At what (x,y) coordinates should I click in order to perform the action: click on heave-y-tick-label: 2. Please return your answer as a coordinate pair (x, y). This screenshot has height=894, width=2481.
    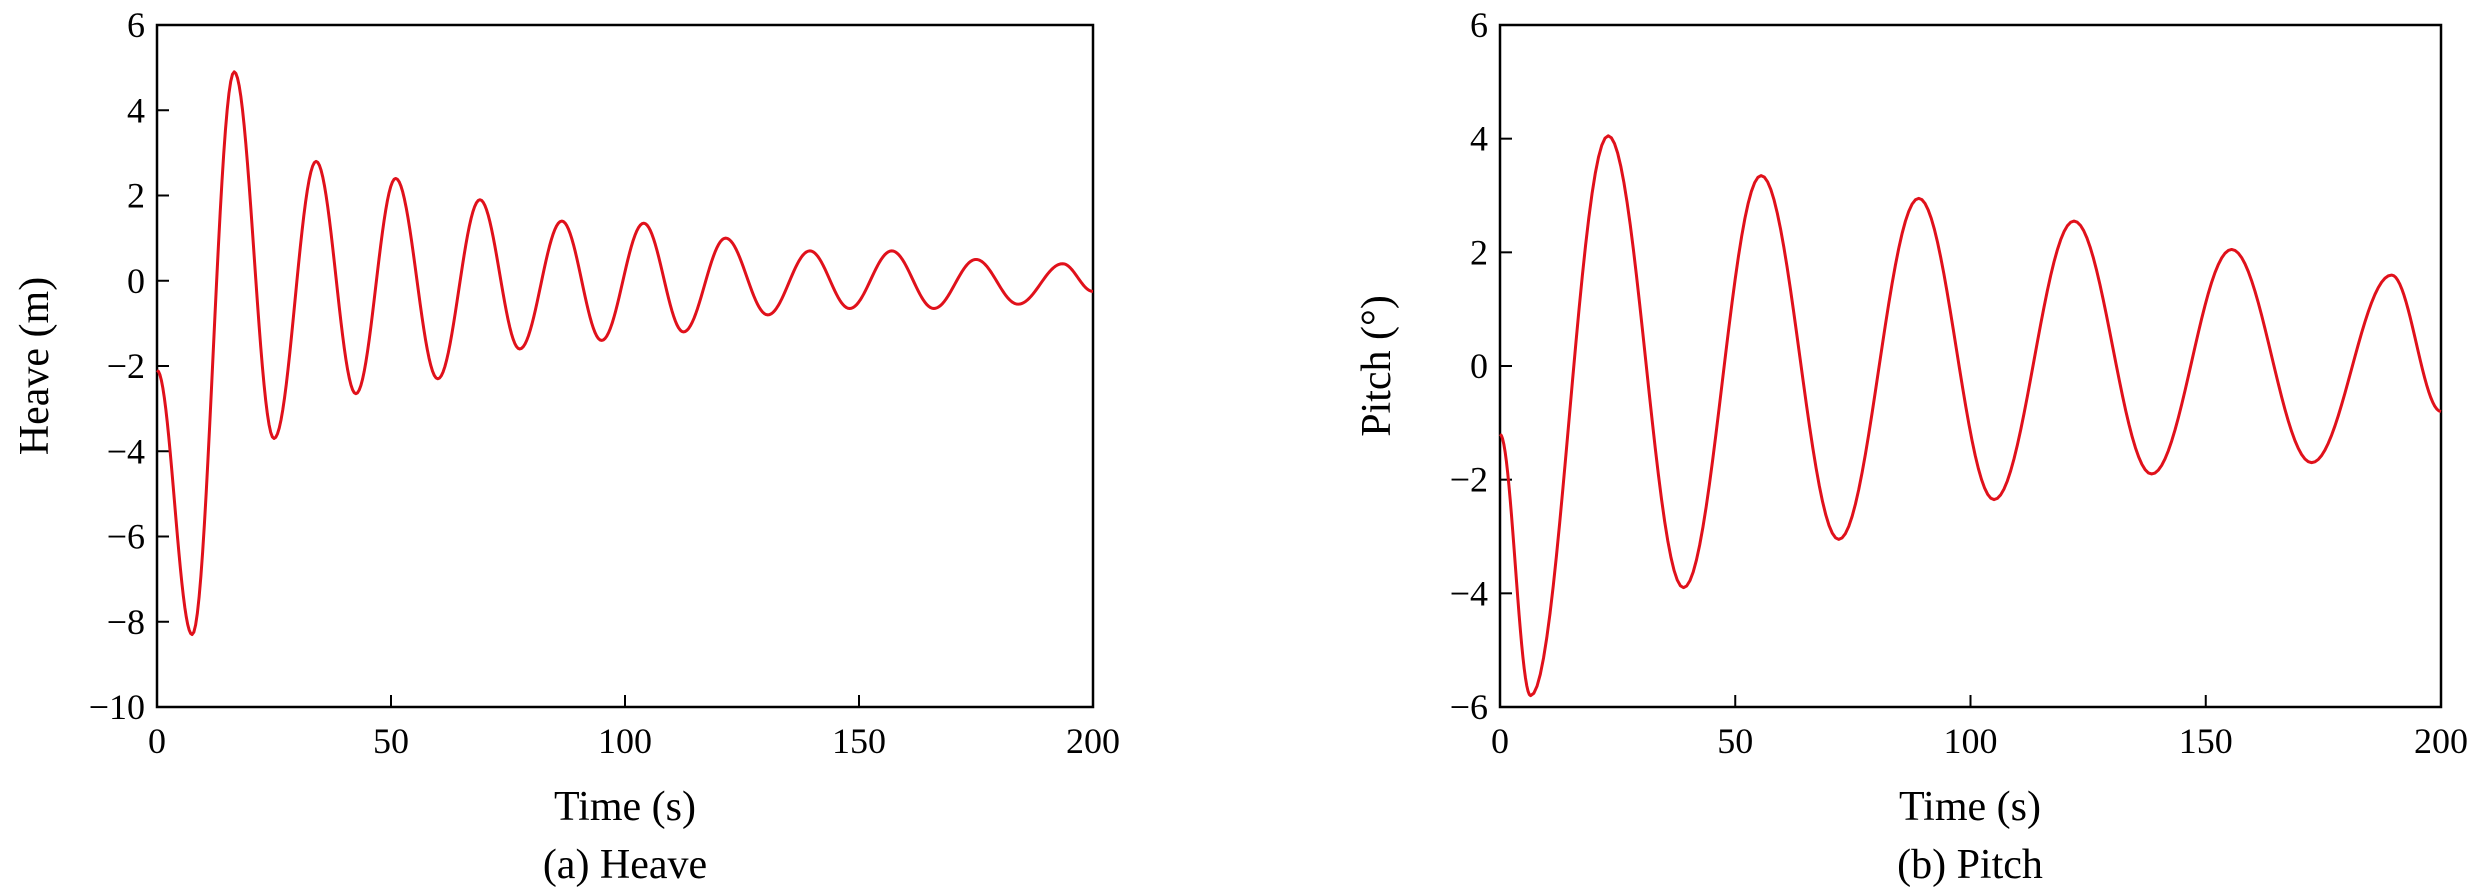
    Looking at the image, I should click on (136, 196).